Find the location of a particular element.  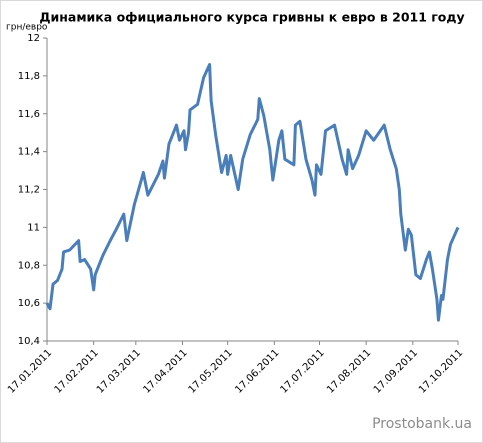

y-tick-label: 12 is located at coordinates (33, 38).